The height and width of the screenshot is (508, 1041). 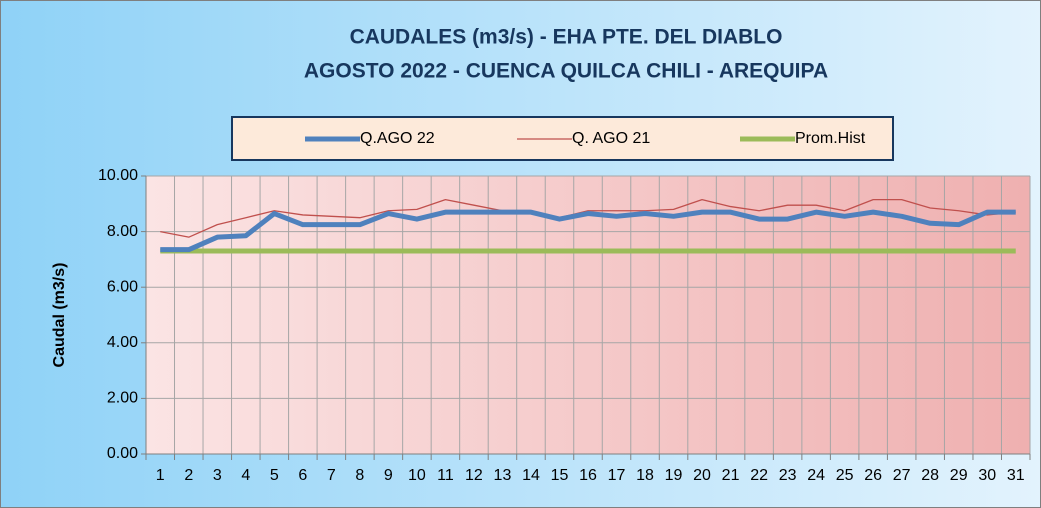 I want to click on y-tick-label: 4.00, so click(x=122, y=342).